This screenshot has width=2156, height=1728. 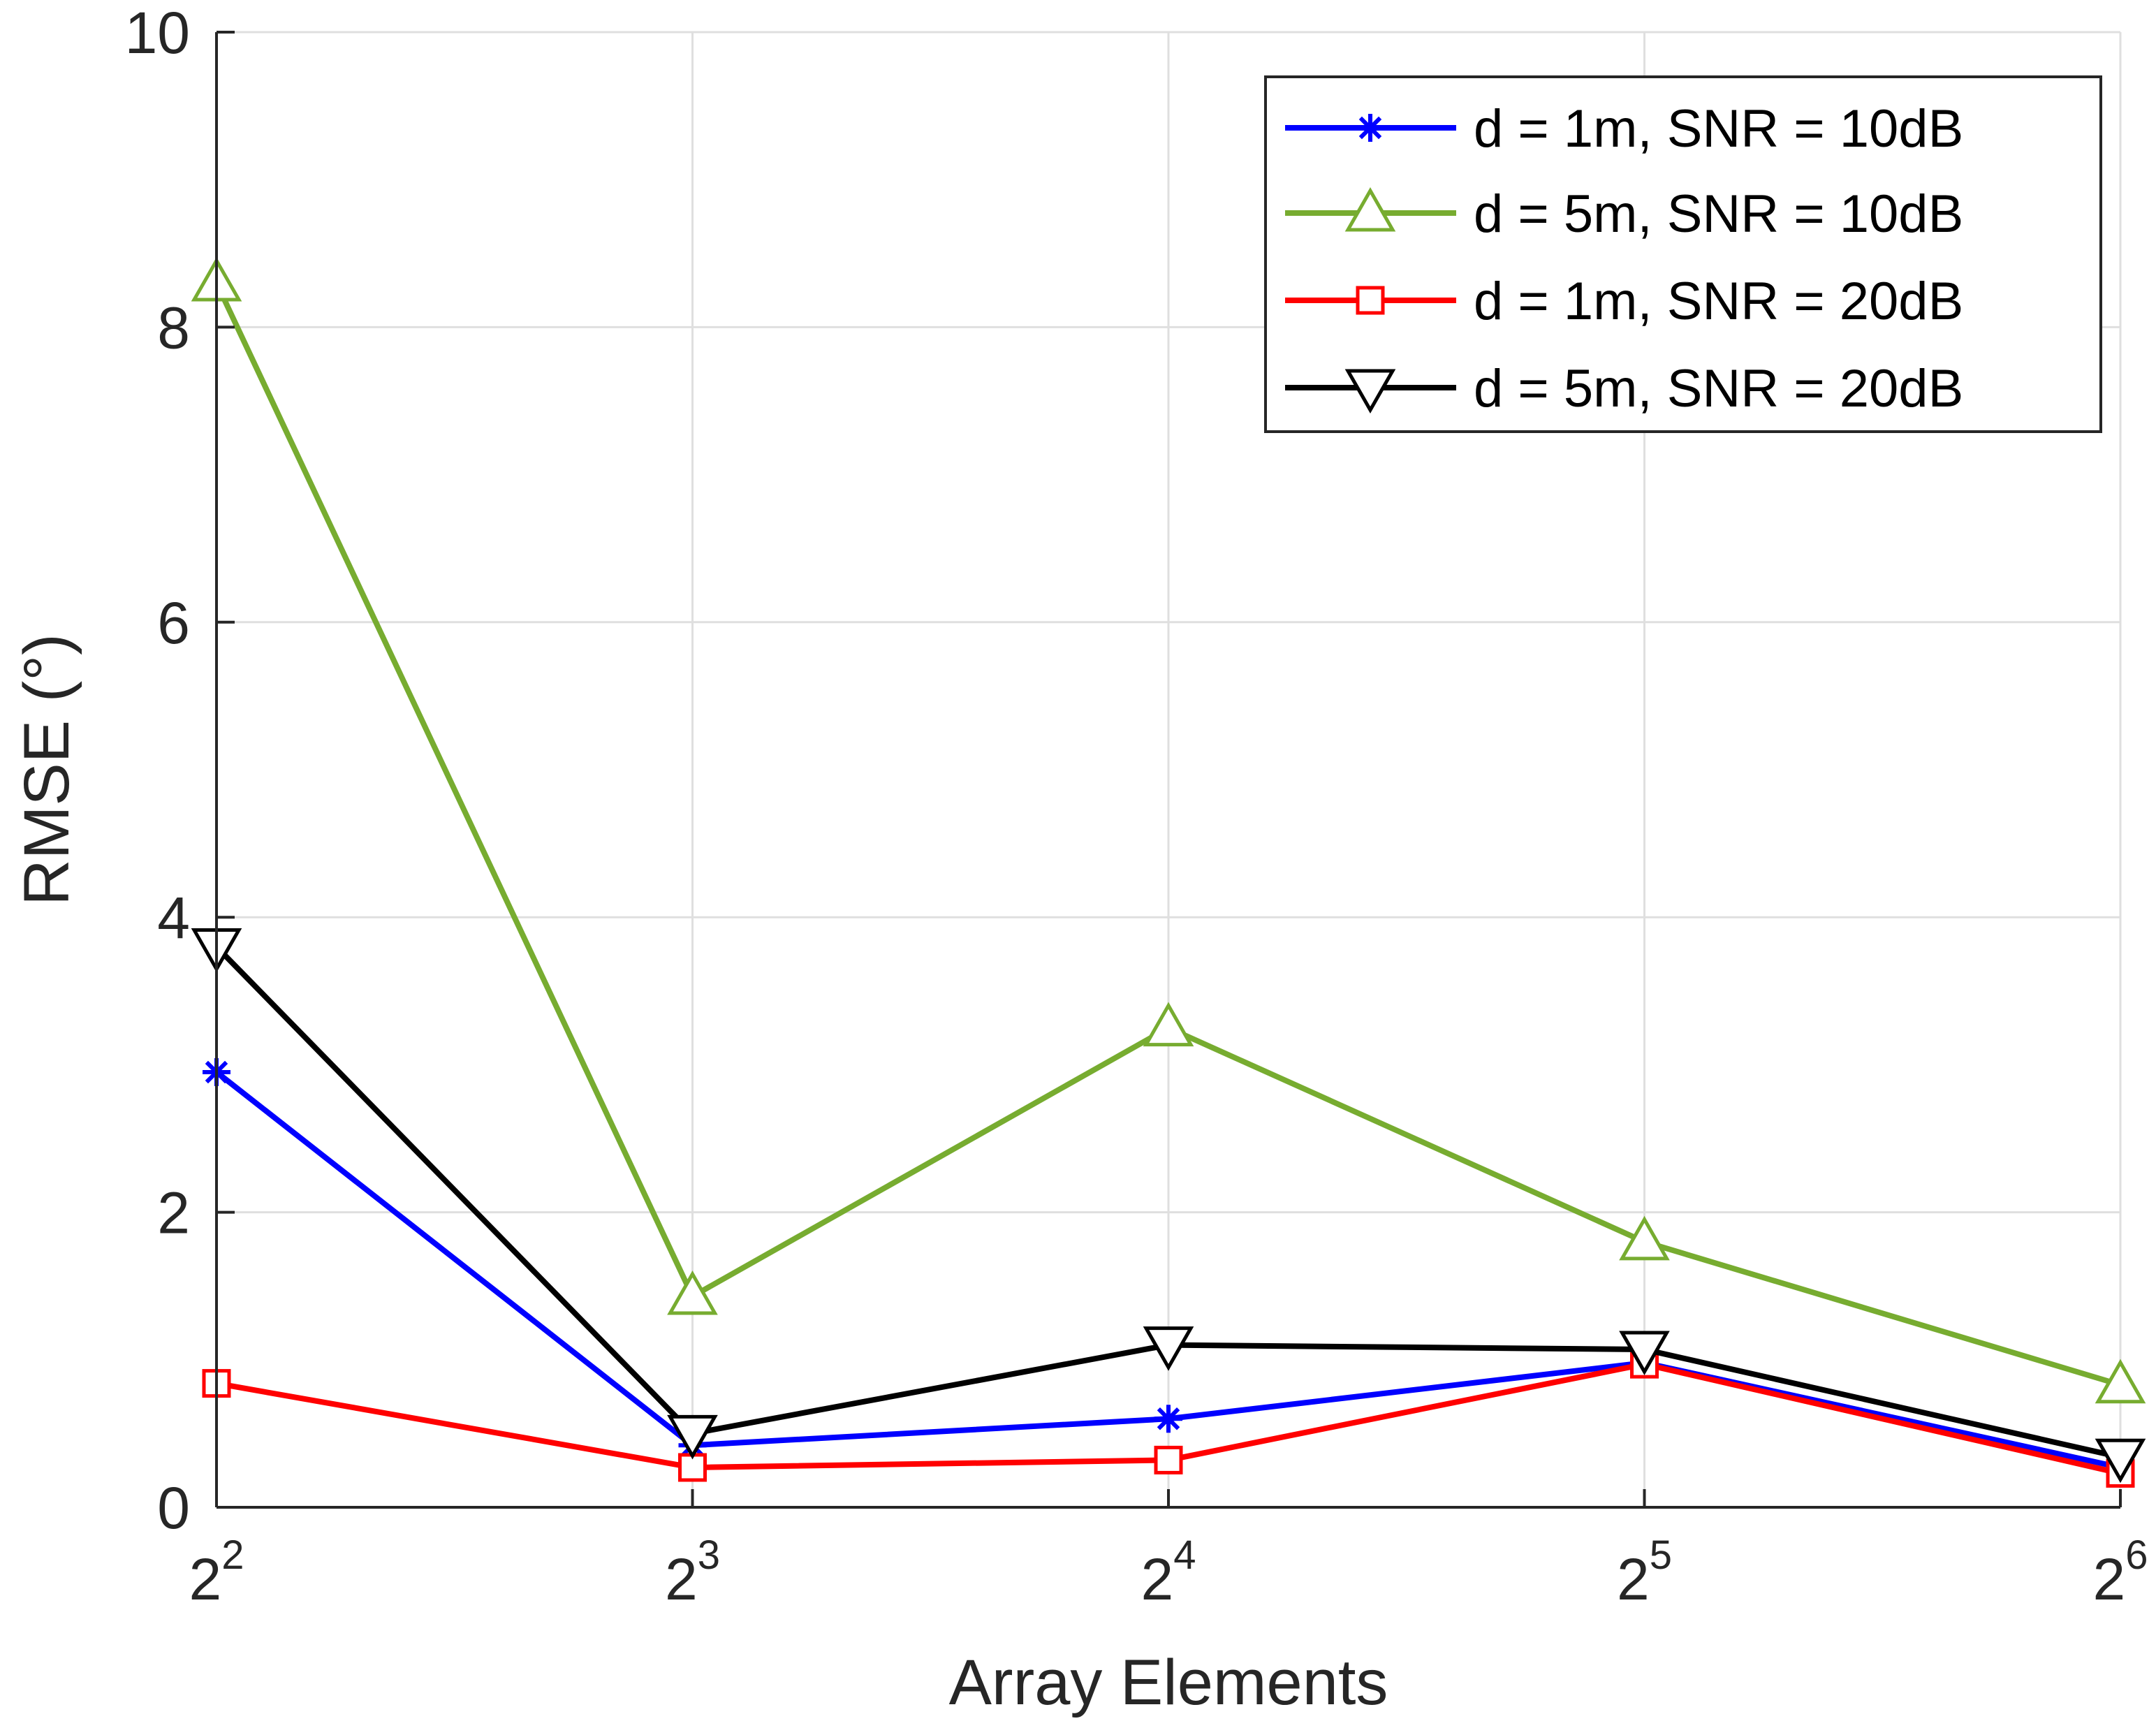 I want to click on x-tick-label: 22, so click(x=216, y=1572).